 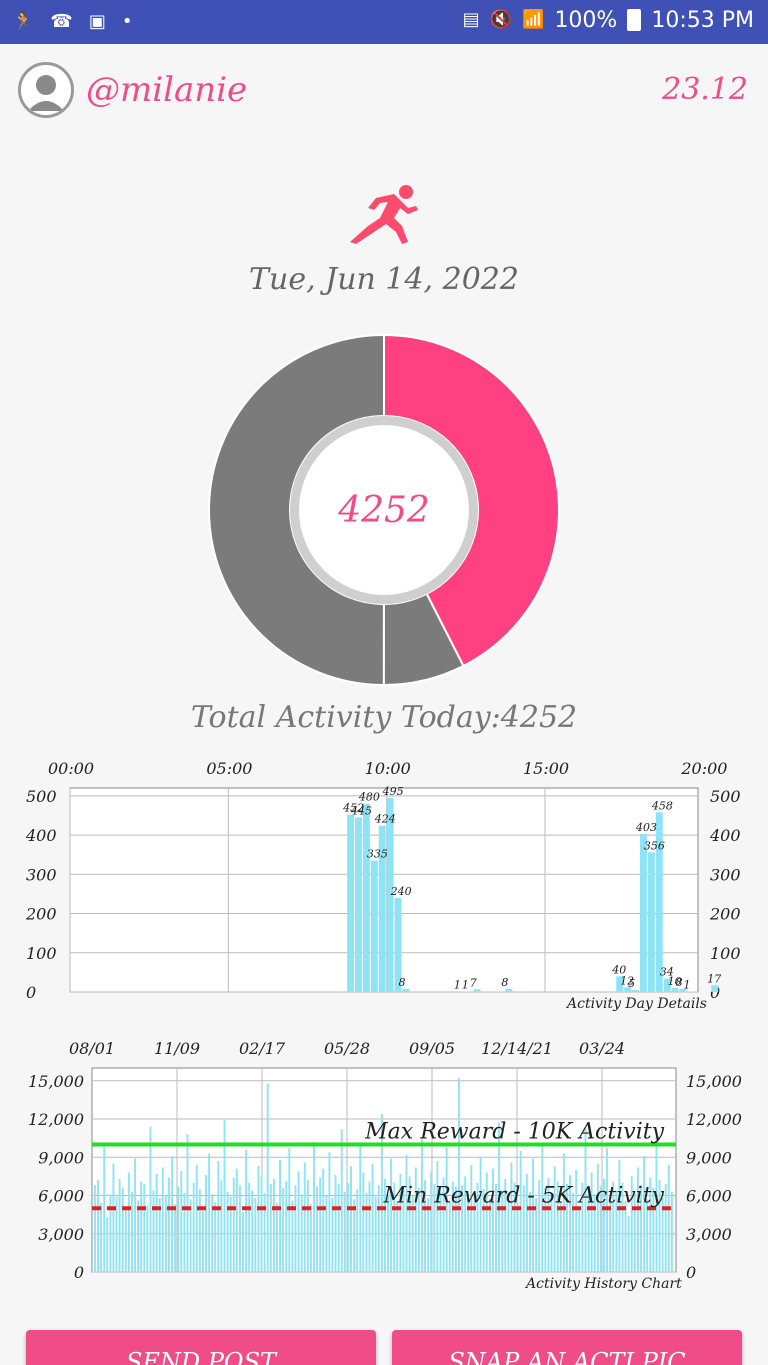 I want to click on day-data-label: 8, so click(x=679, y=982).